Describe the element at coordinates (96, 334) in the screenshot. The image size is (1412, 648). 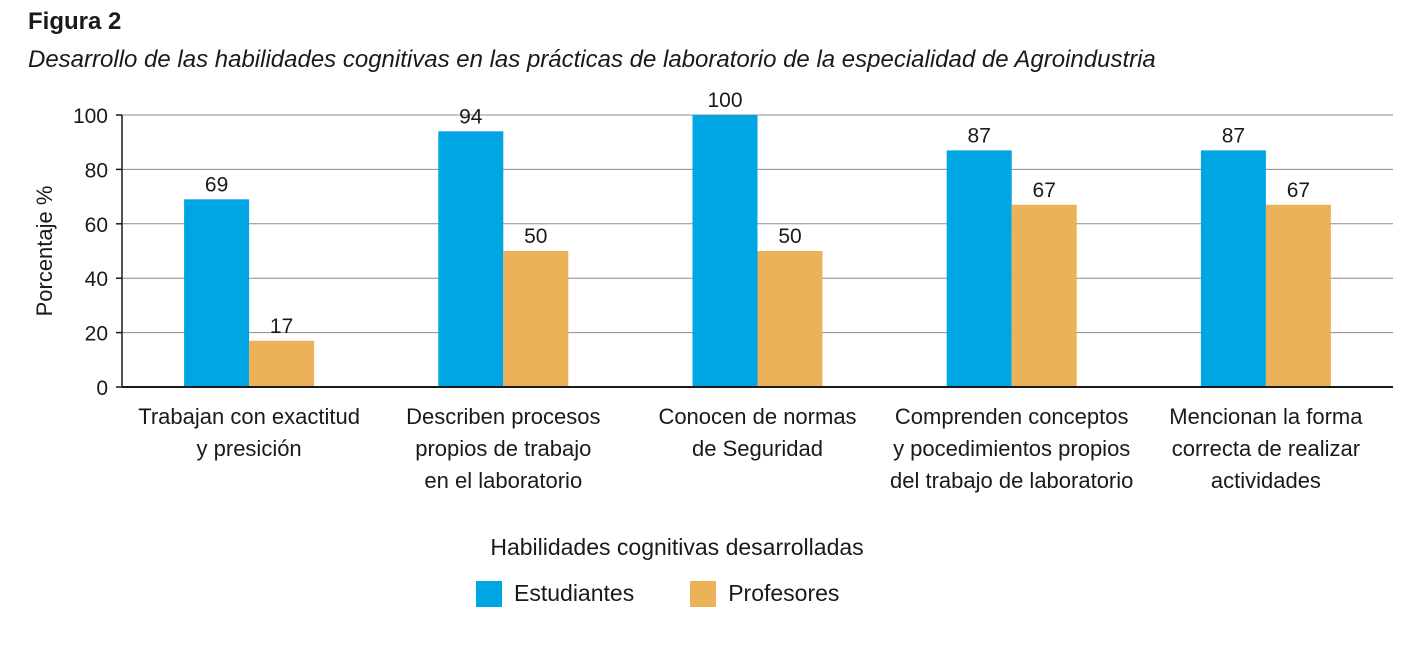
I see `y-tick-label-20: 20` at that location.